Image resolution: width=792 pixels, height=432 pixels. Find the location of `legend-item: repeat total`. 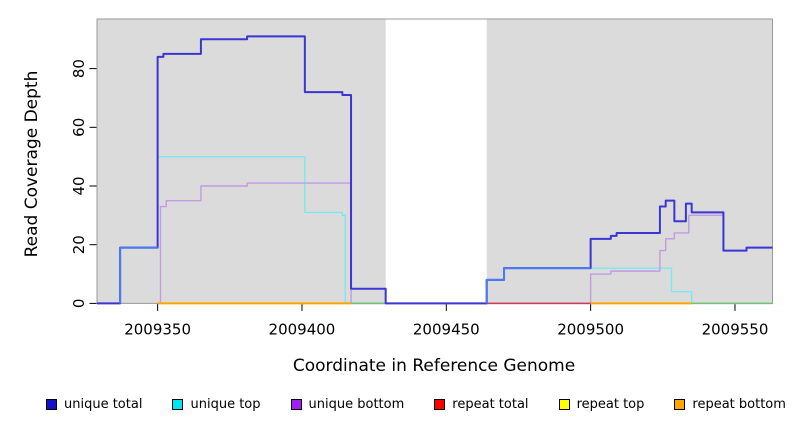

legend-item: repeat total is located at coordinates (481, 404).